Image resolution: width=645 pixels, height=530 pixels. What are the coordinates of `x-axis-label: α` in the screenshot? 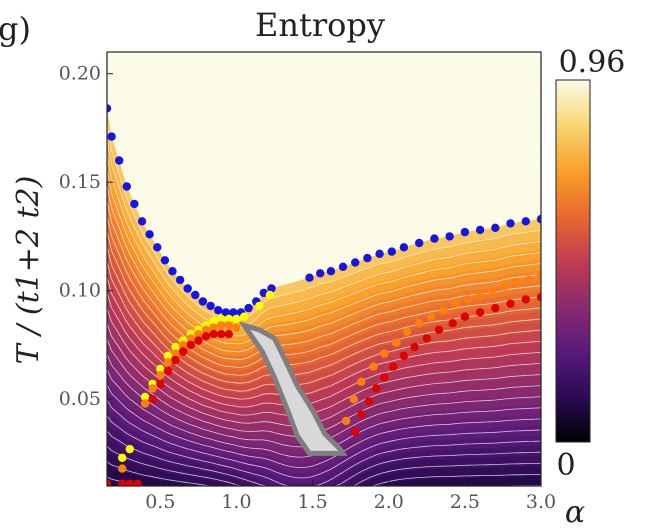 It's located at (575, 512).